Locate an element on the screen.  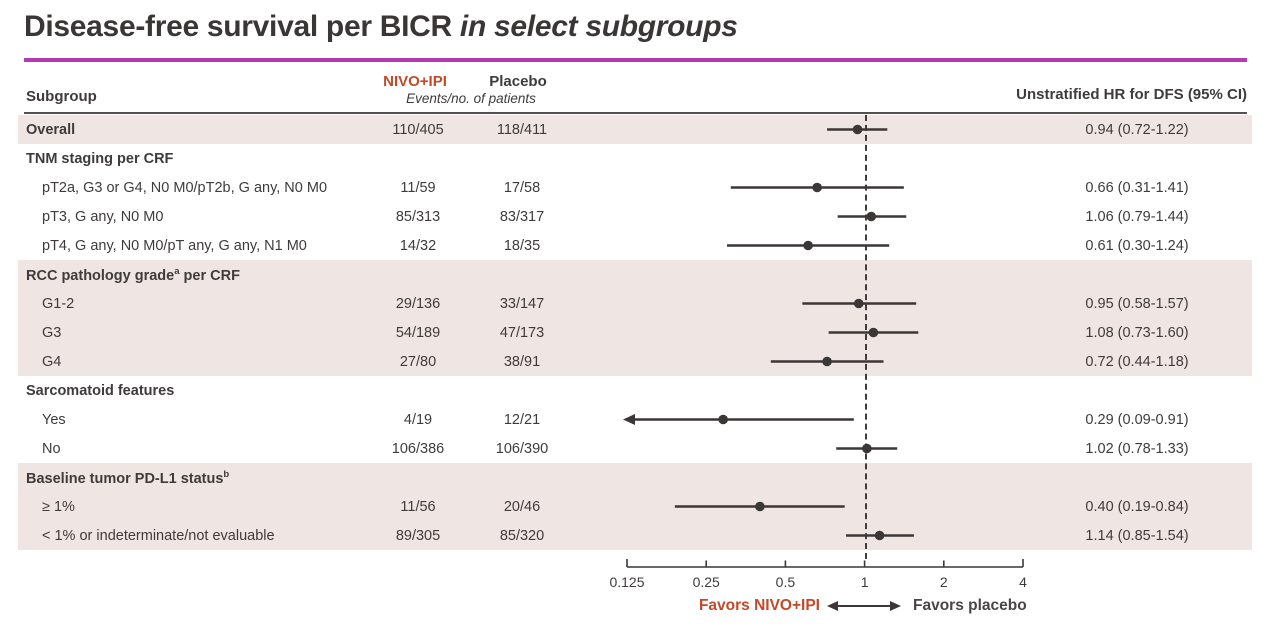
subgroup-label: pT2a, G3 or G4, N0 M0/pT2b, G any, N0 M0 is located at coordinates (185, 187).